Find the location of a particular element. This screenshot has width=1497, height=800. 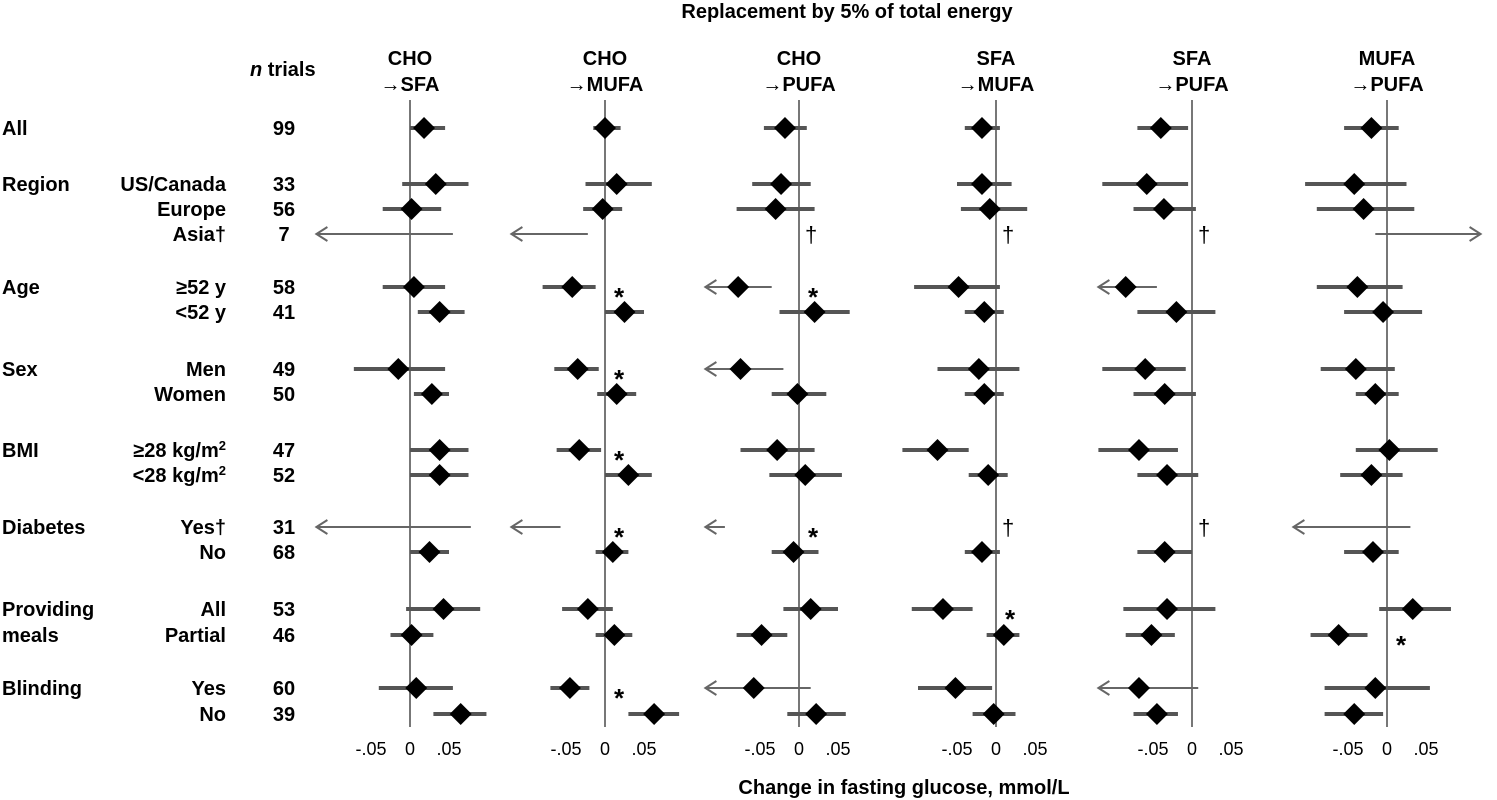

n-trials-value: 46 is located at coordinates (284, 636).